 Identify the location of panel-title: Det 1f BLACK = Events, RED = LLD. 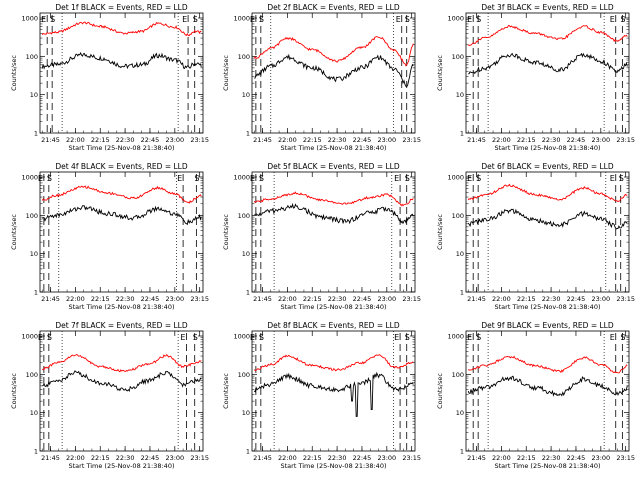
(121, 7).